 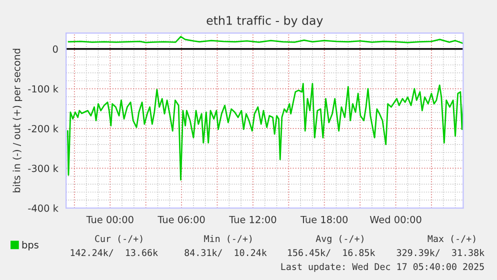 I want to click on x-tick-label: Tue 00:00, so click(x=110, y=220).